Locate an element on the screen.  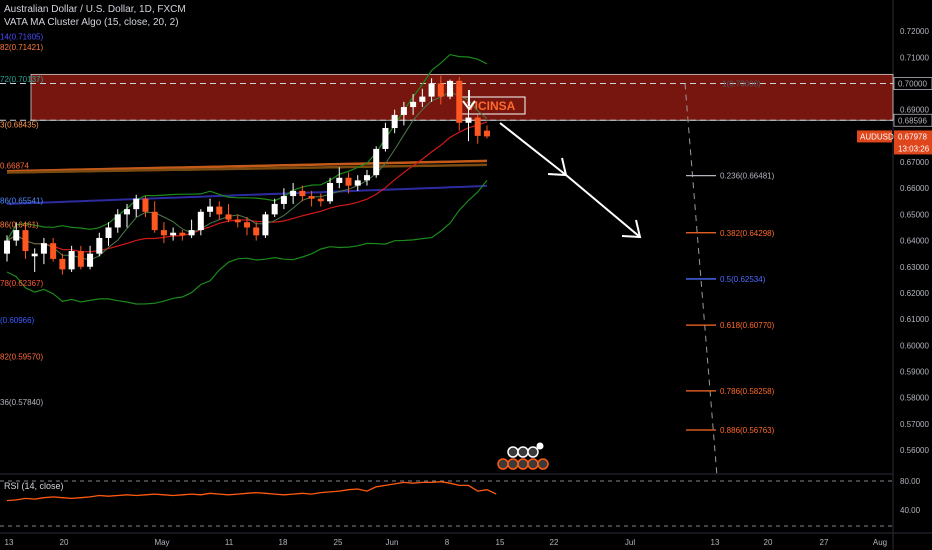
price-tick: 0.72000 is located at coordinates (914, 31).